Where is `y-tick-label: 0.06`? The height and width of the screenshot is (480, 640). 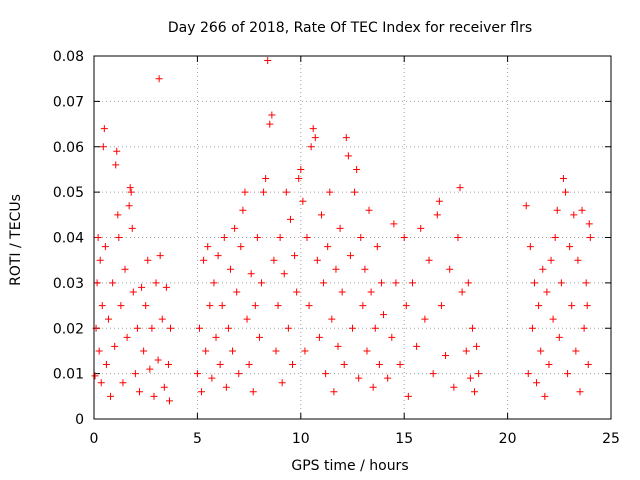
y-tick-label: 0.06 is located at coordinates (68, 148).